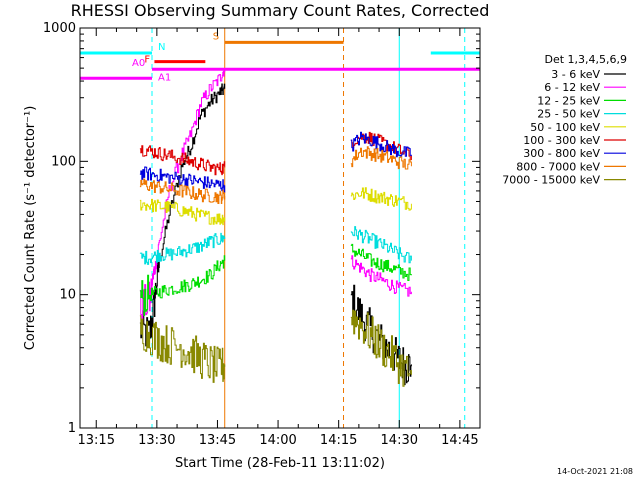 The image size is (640, 480). I want to click on series-4-seg1, so click(182, 212).